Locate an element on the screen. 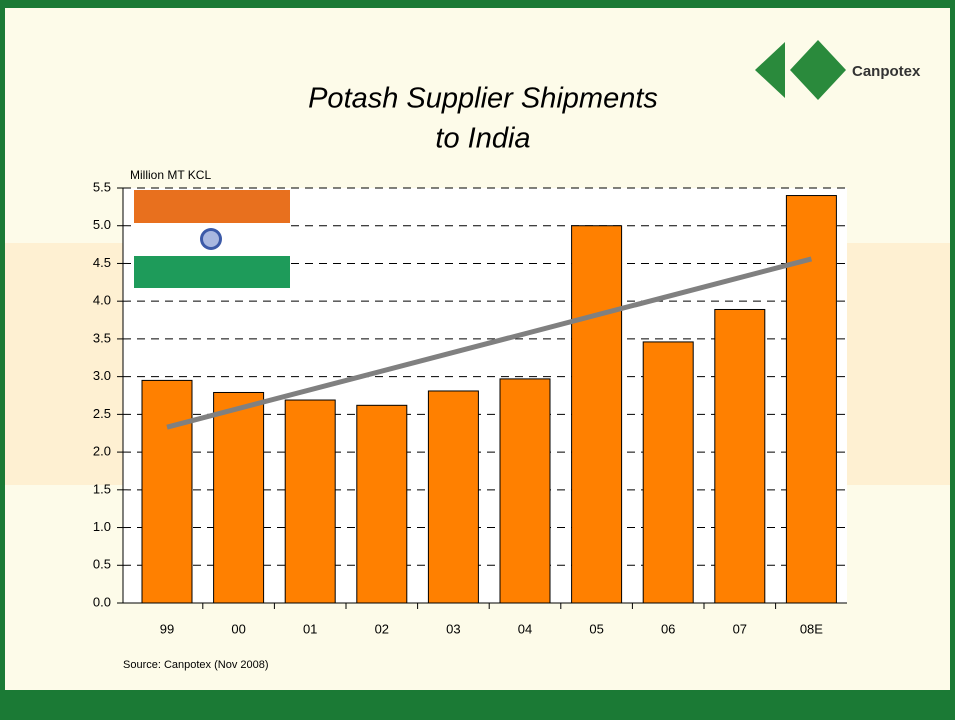  y-tick-label: 2.0 is located at coordinates (102, 451).